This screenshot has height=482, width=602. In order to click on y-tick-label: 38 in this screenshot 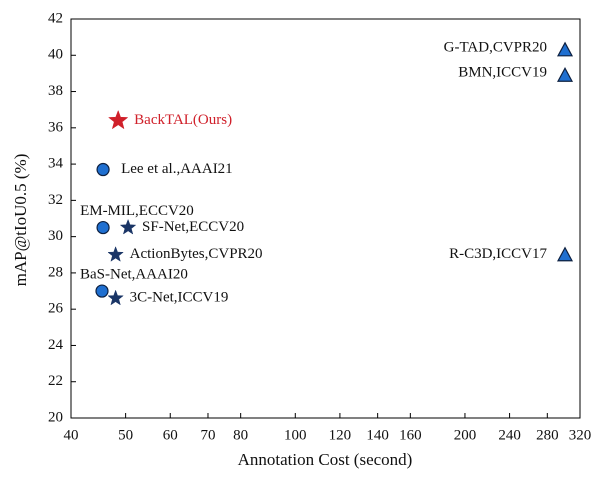, I will do `click(55, 91)`.